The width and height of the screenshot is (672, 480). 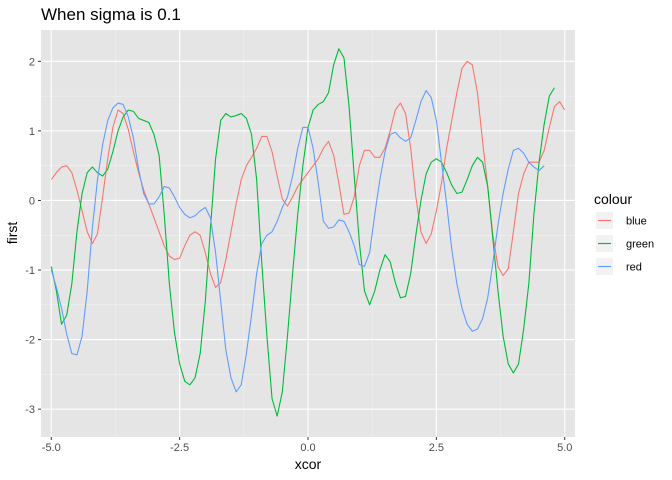 I want to click on chart-title: When sigma is 0.1, so click(x=111, y=14).